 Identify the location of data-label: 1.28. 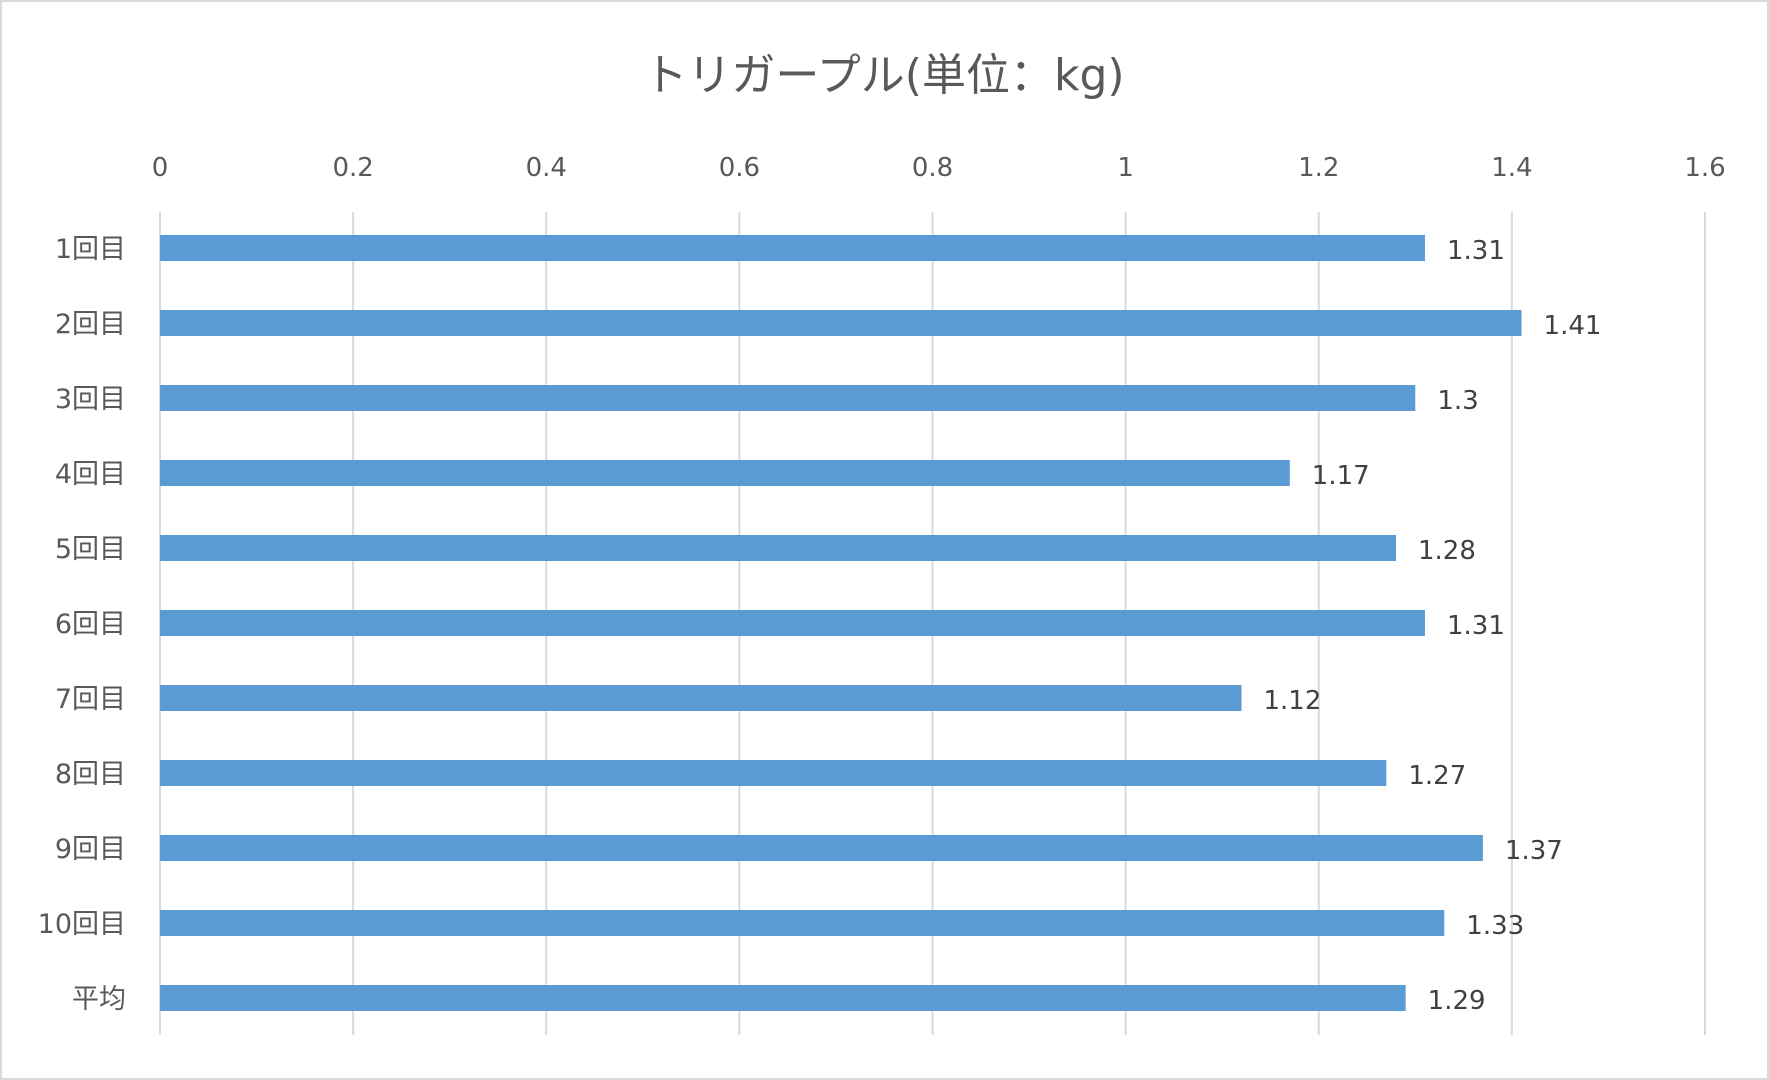
(1447, 551).